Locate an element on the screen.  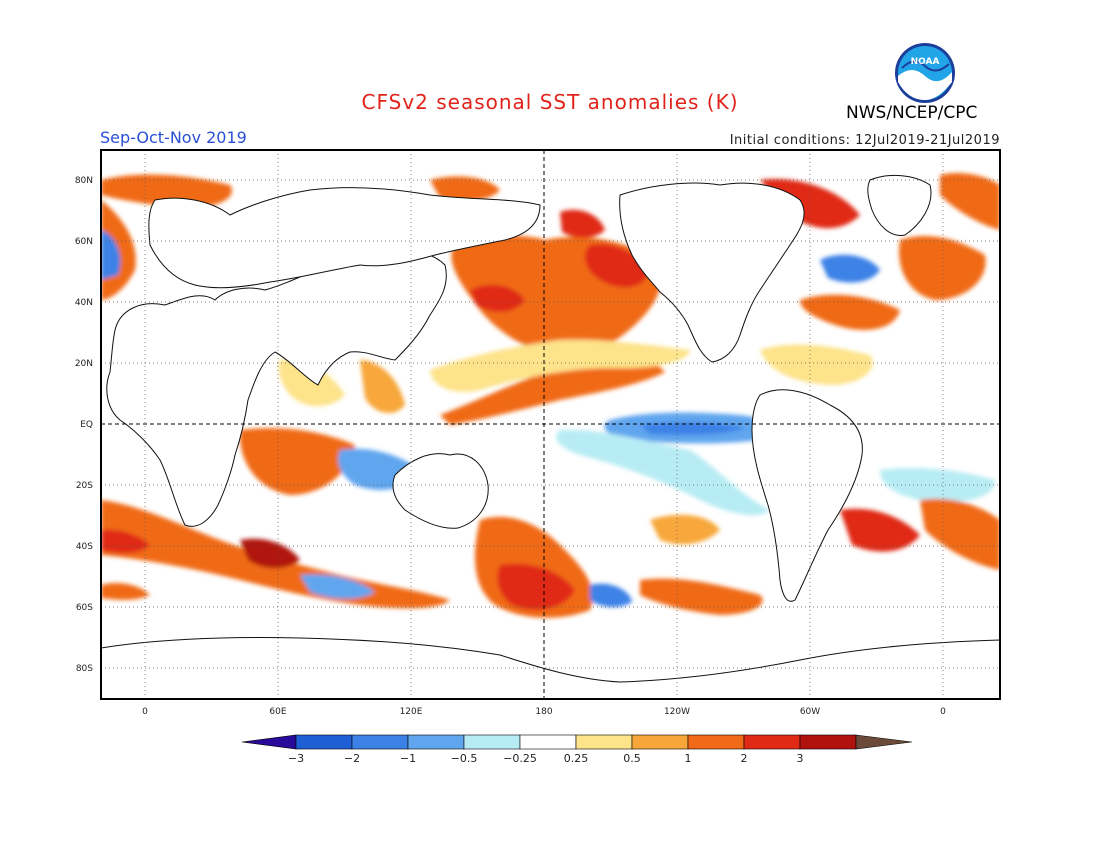
colorbar-label: −0.25 is located at coordinates (520, 758).